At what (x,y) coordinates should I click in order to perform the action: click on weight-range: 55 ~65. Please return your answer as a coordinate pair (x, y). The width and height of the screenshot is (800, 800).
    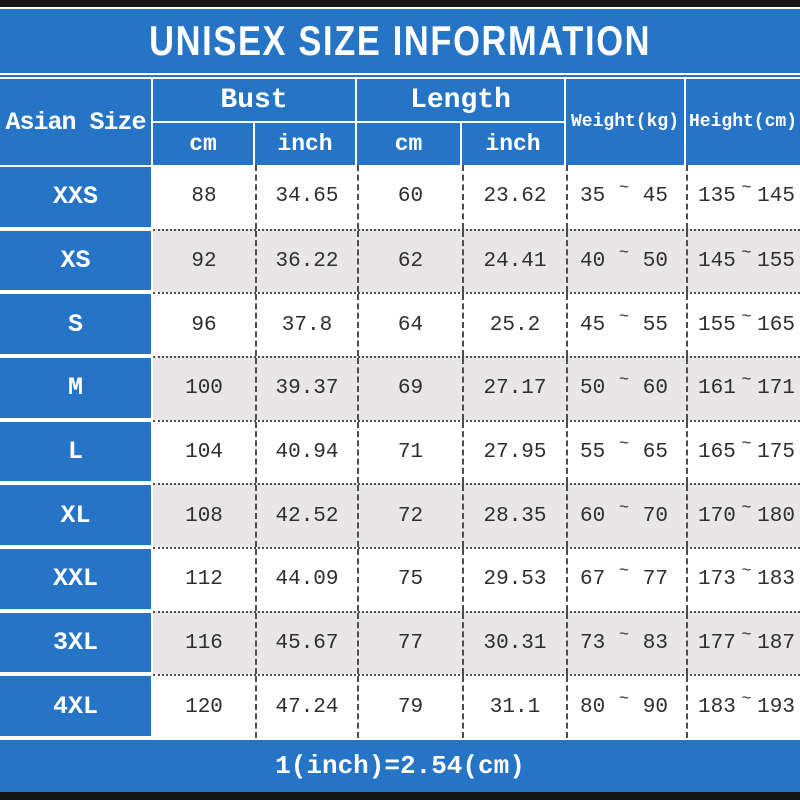
    Looking at the image, I should click on (626, 452).